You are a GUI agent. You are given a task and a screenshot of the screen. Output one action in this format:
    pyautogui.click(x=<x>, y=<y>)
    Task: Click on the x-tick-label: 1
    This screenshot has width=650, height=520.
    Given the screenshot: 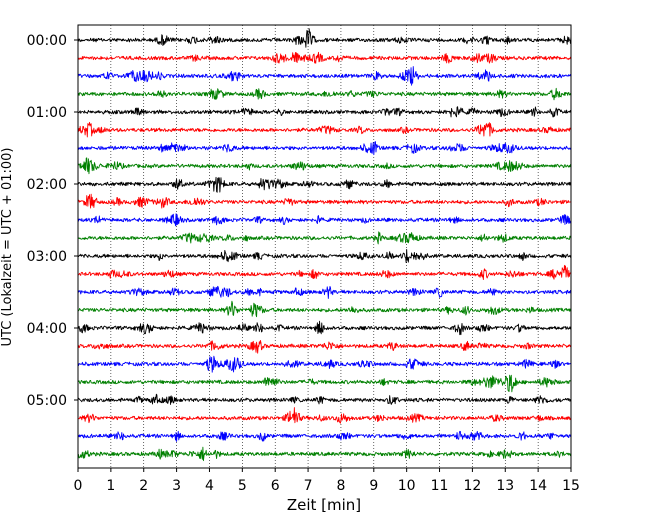 What is the action you would take?
    pyautogui.click(x=110, y=486)
    